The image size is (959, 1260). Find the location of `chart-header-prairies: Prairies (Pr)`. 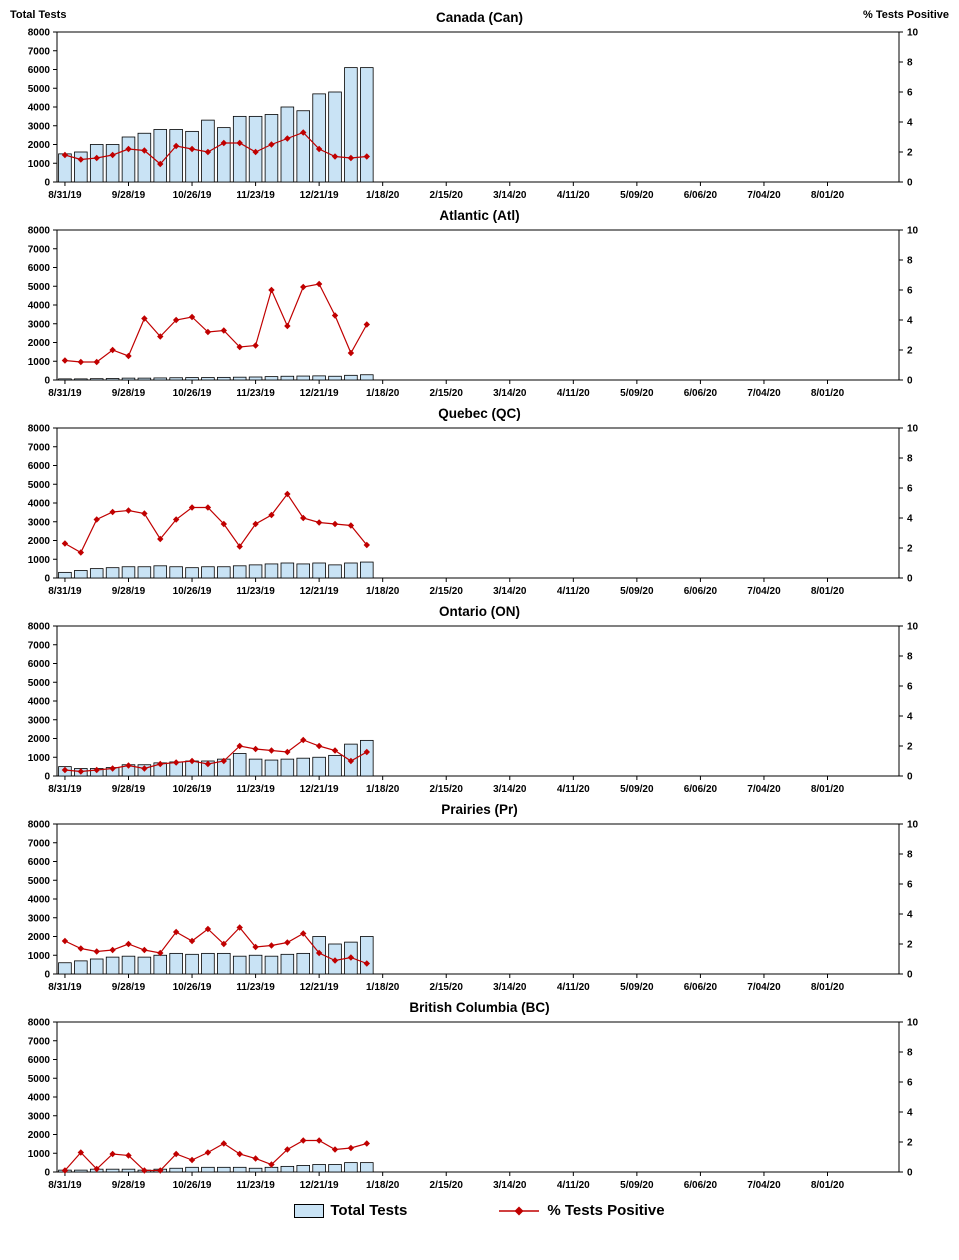

chart-header-prairies: Prairies (Pr) is located at coordinates (479, 809).